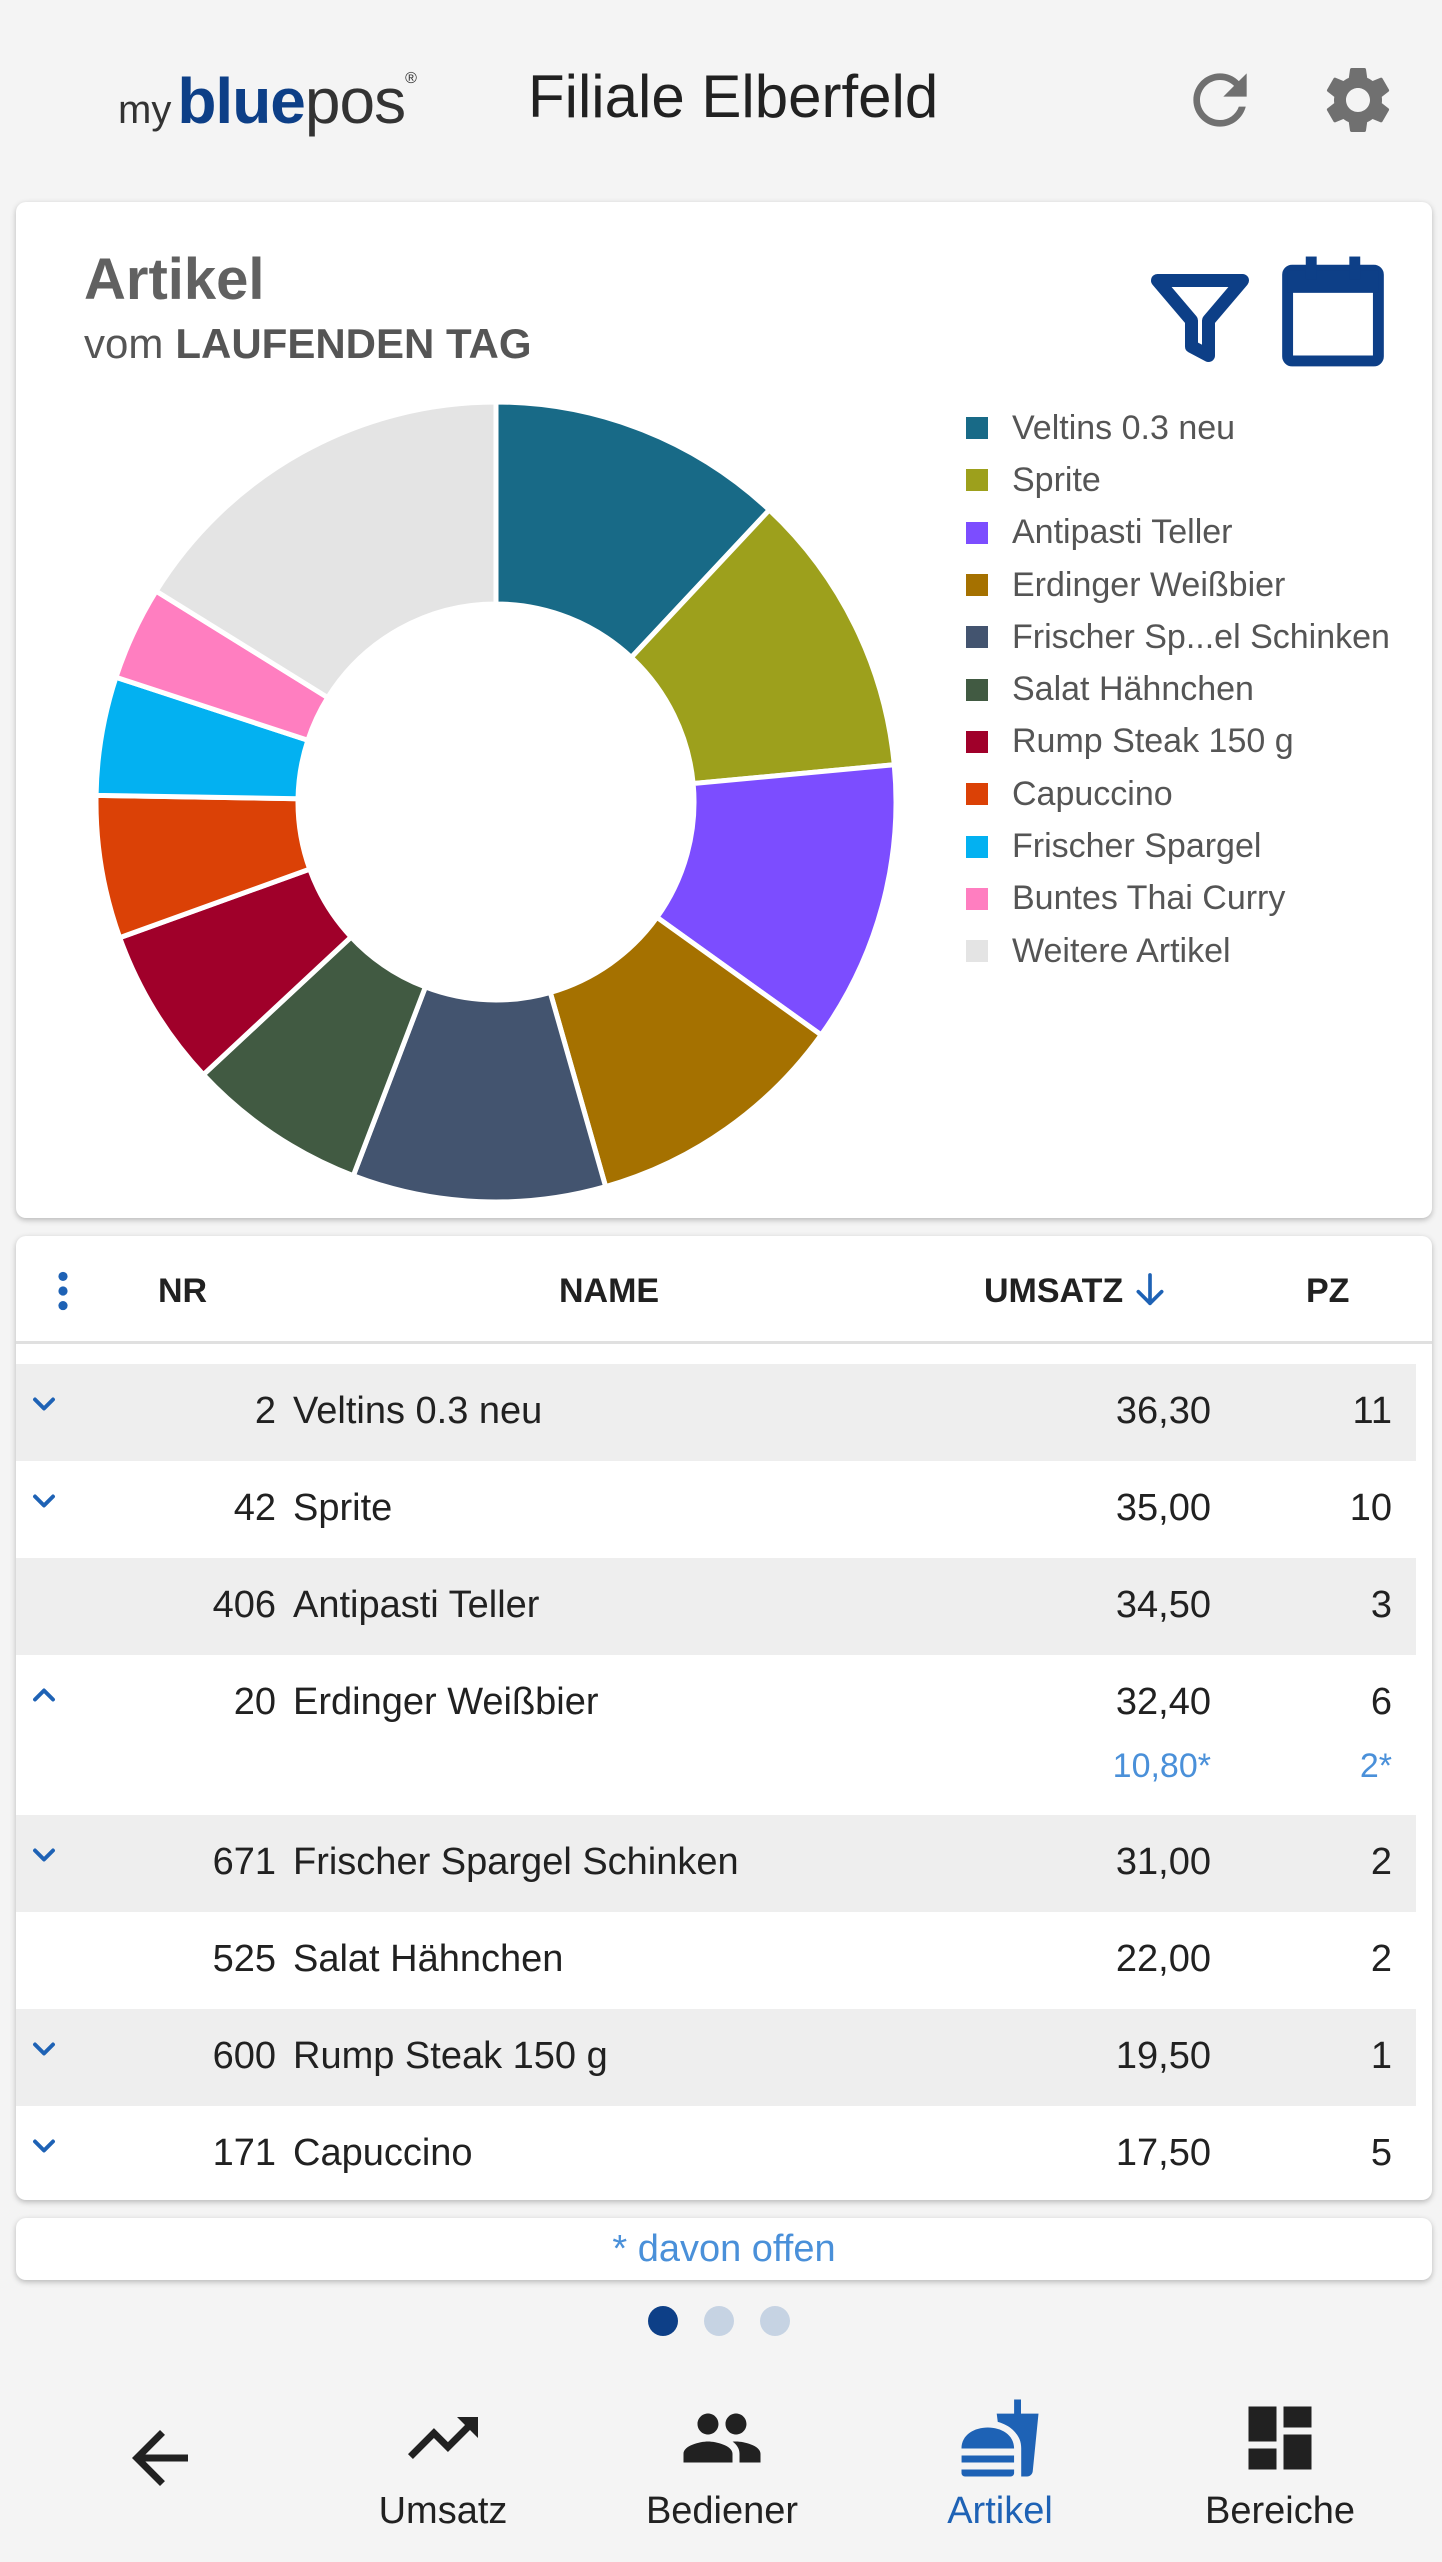 This screenshot has width=1442, height=2562. I want to click on legend-item: Sprite, so click(1196, 480).